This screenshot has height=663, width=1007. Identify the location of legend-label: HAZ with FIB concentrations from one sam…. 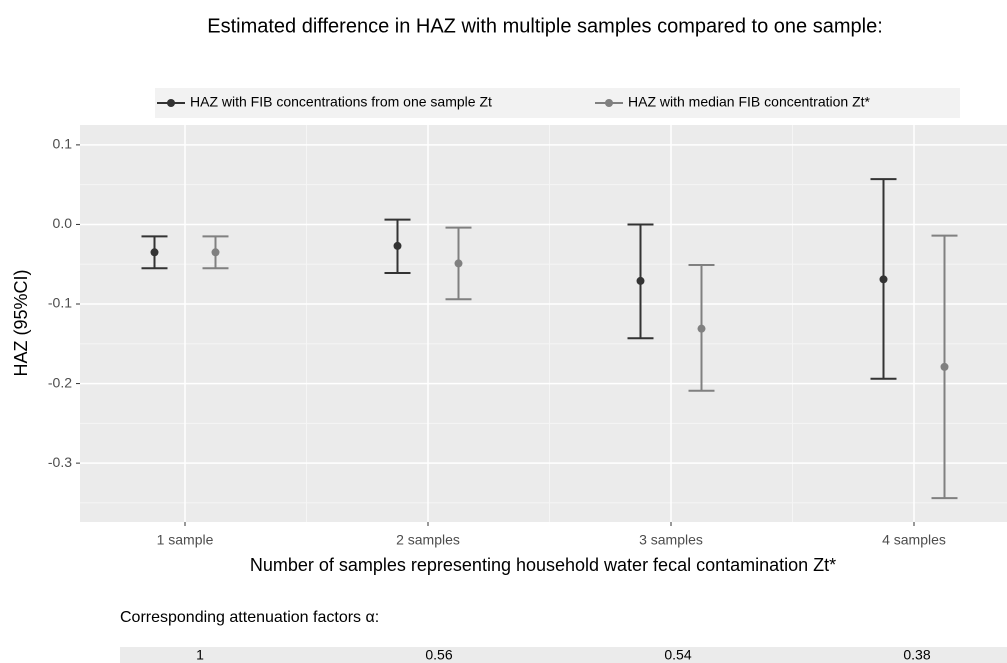
(341, 102).